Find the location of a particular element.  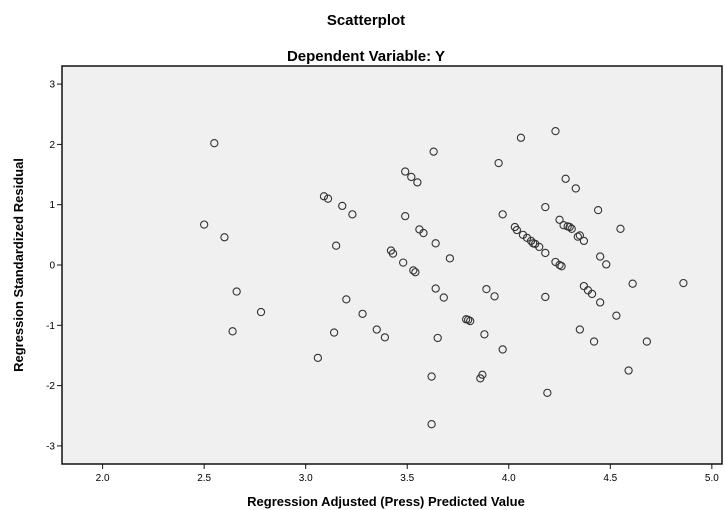

x-tick-label: 3.0 is located at coordinates (306, 478).